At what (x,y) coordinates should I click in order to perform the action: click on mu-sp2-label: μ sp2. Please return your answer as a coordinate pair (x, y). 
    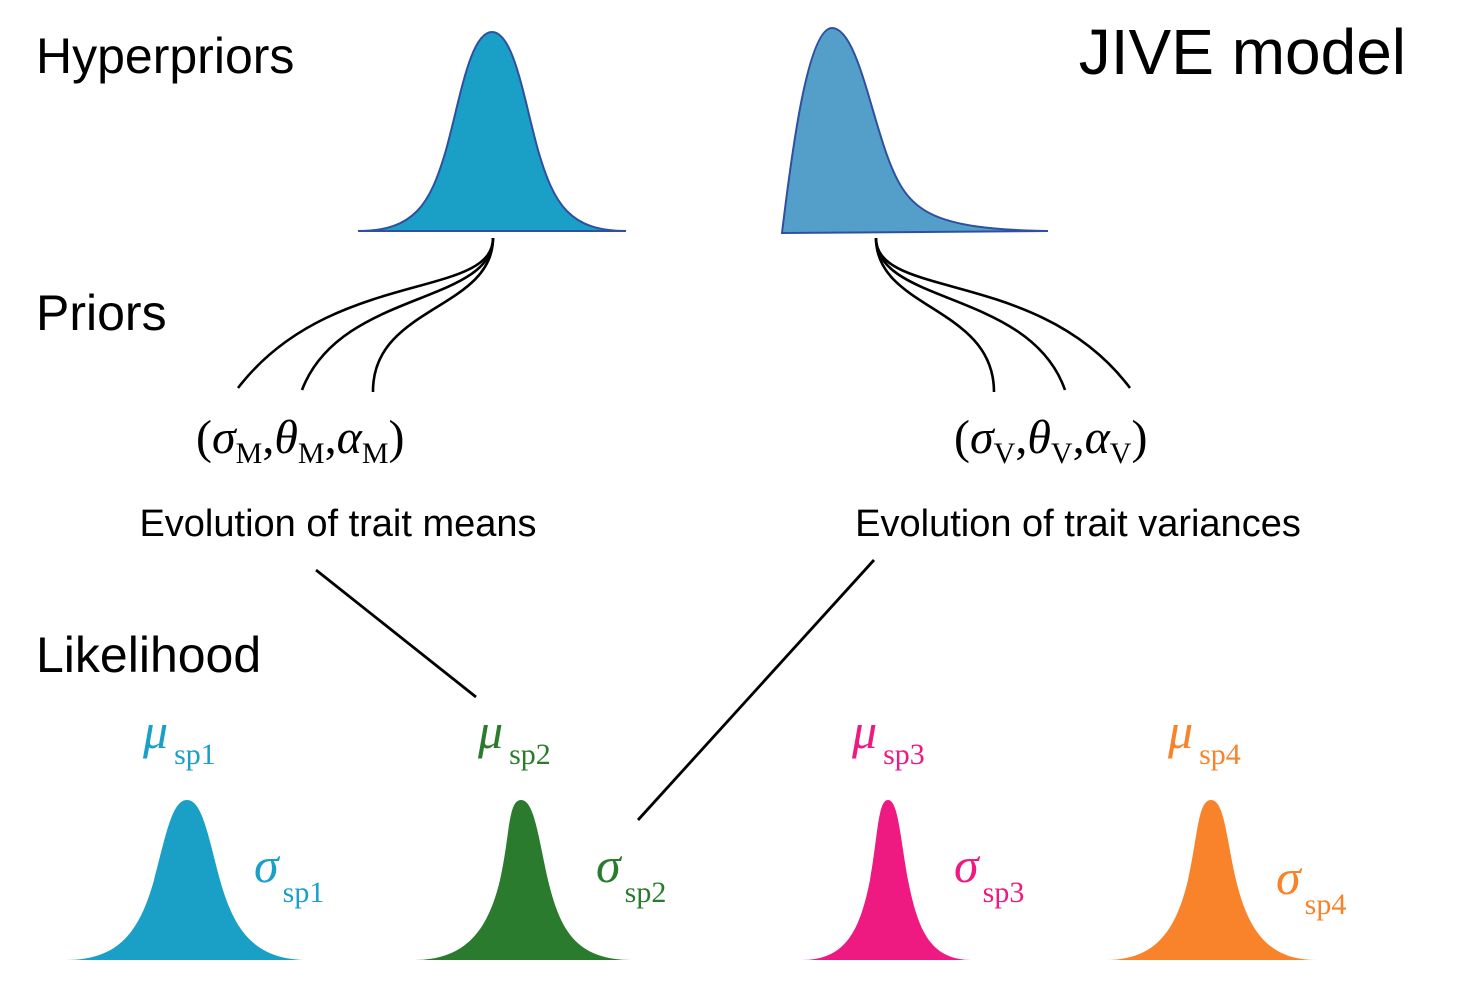
    Looking at the image, I should click on (514, 737).